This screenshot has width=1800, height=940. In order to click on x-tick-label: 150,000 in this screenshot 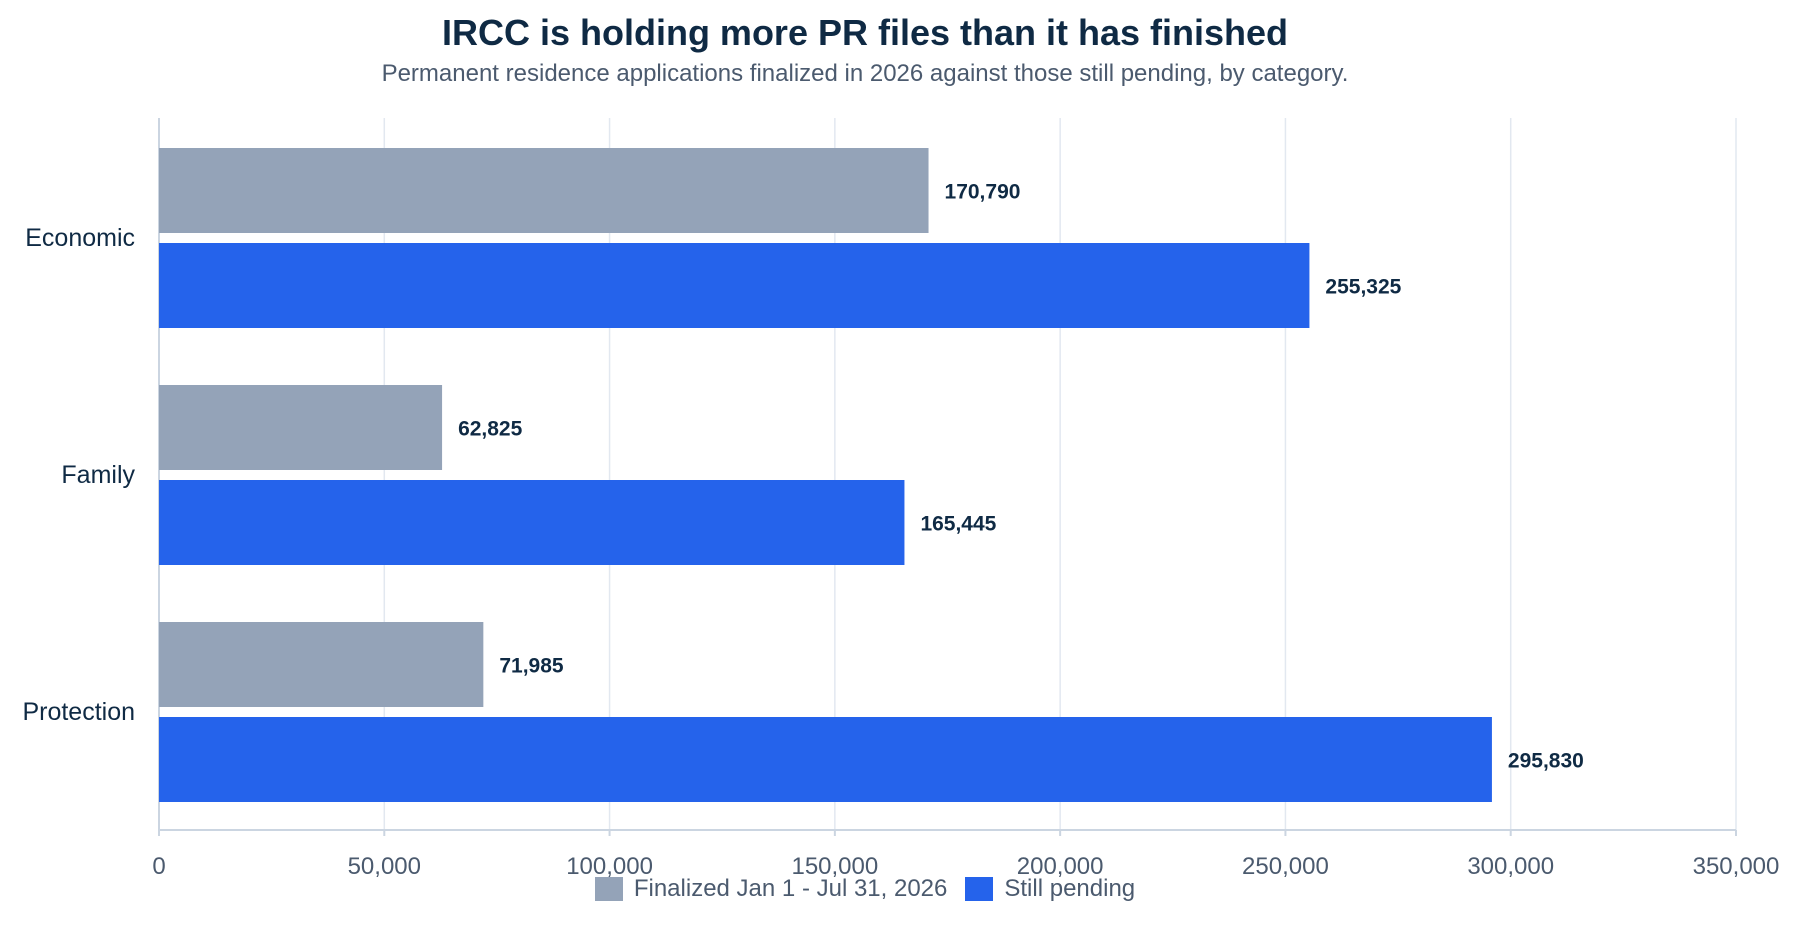, I will do `click(834, 866)`.